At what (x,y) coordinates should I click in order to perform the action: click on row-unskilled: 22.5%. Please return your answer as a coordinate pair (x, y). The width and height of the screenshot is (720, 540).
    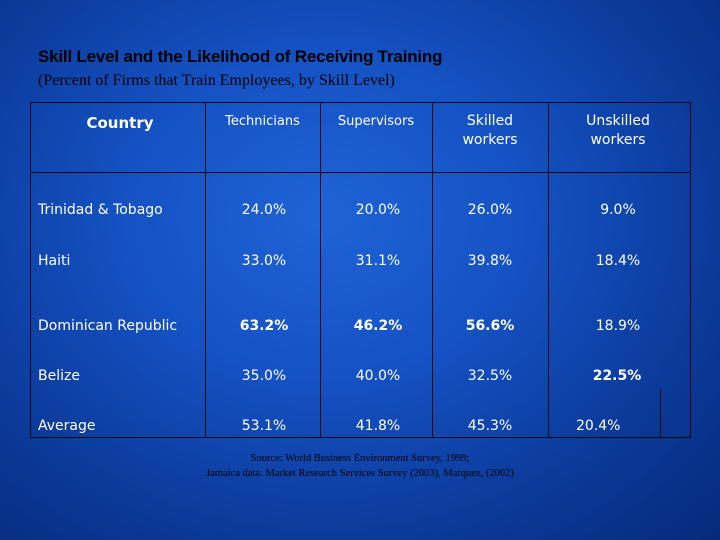
    Looking at the image, I should click on (617, 376).